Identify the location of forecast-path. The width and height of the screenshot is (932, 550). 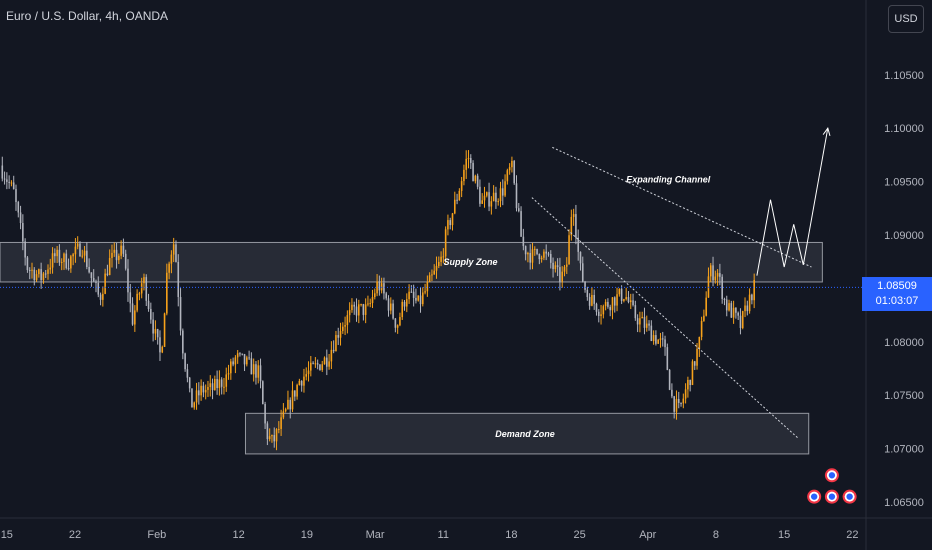
(792, 202).